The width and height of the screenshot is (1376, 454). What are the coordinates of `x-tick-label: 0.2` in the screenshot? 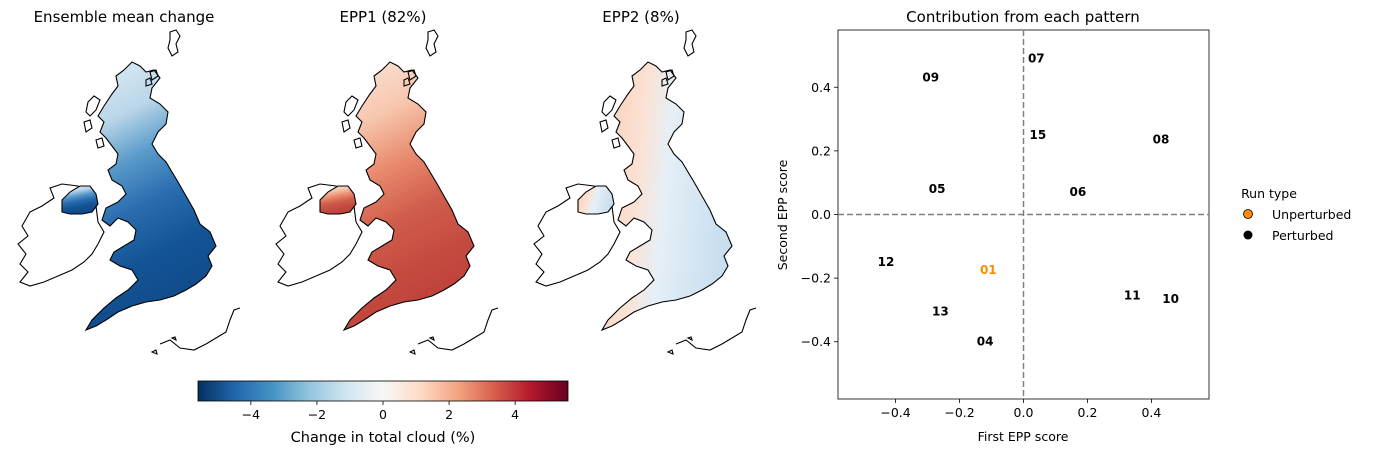 It's located at (1088, 412).